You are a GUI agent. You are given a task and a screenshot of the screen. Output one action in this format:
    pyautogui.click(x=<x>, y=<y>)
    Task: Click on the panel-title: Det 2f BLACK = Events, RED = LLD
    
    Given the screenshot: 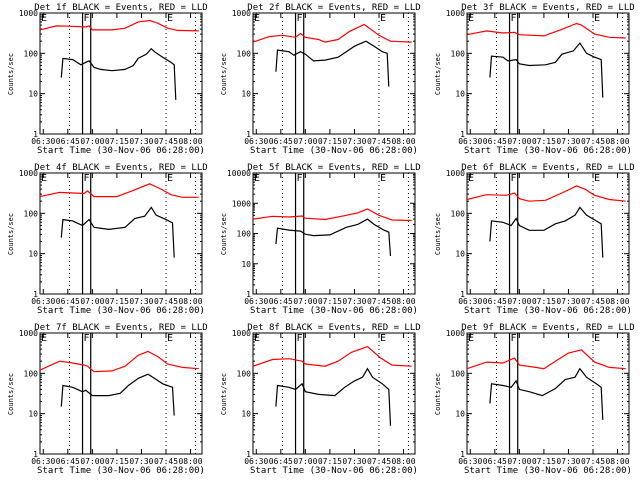 What is the action you would take?
    pyautogui.click(x=333, y=8)
    